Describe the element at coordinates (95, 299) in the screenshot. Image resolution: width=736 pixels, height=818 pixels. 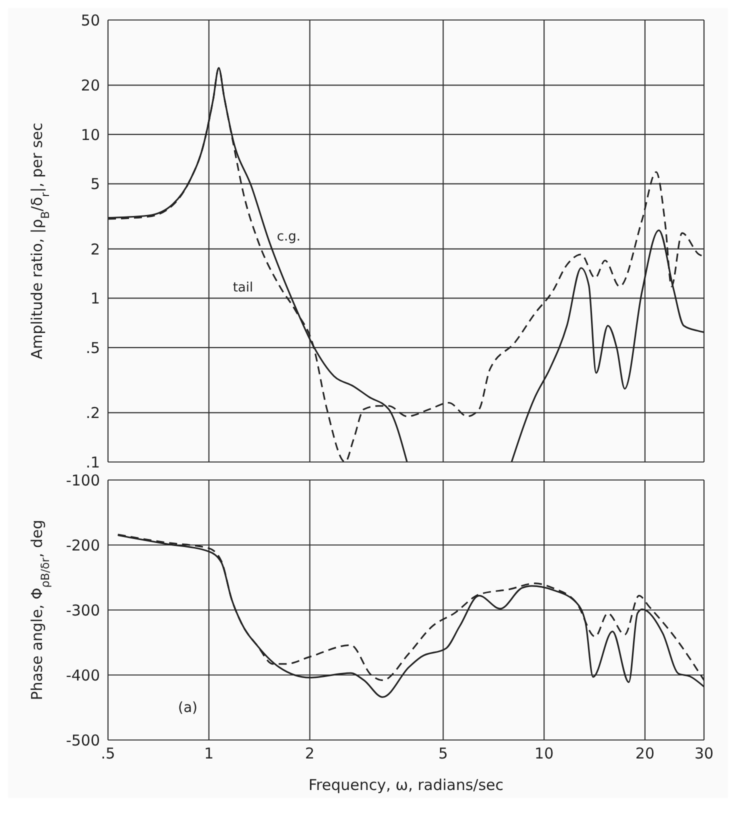
I see `y-tick-label: 1` at that location.